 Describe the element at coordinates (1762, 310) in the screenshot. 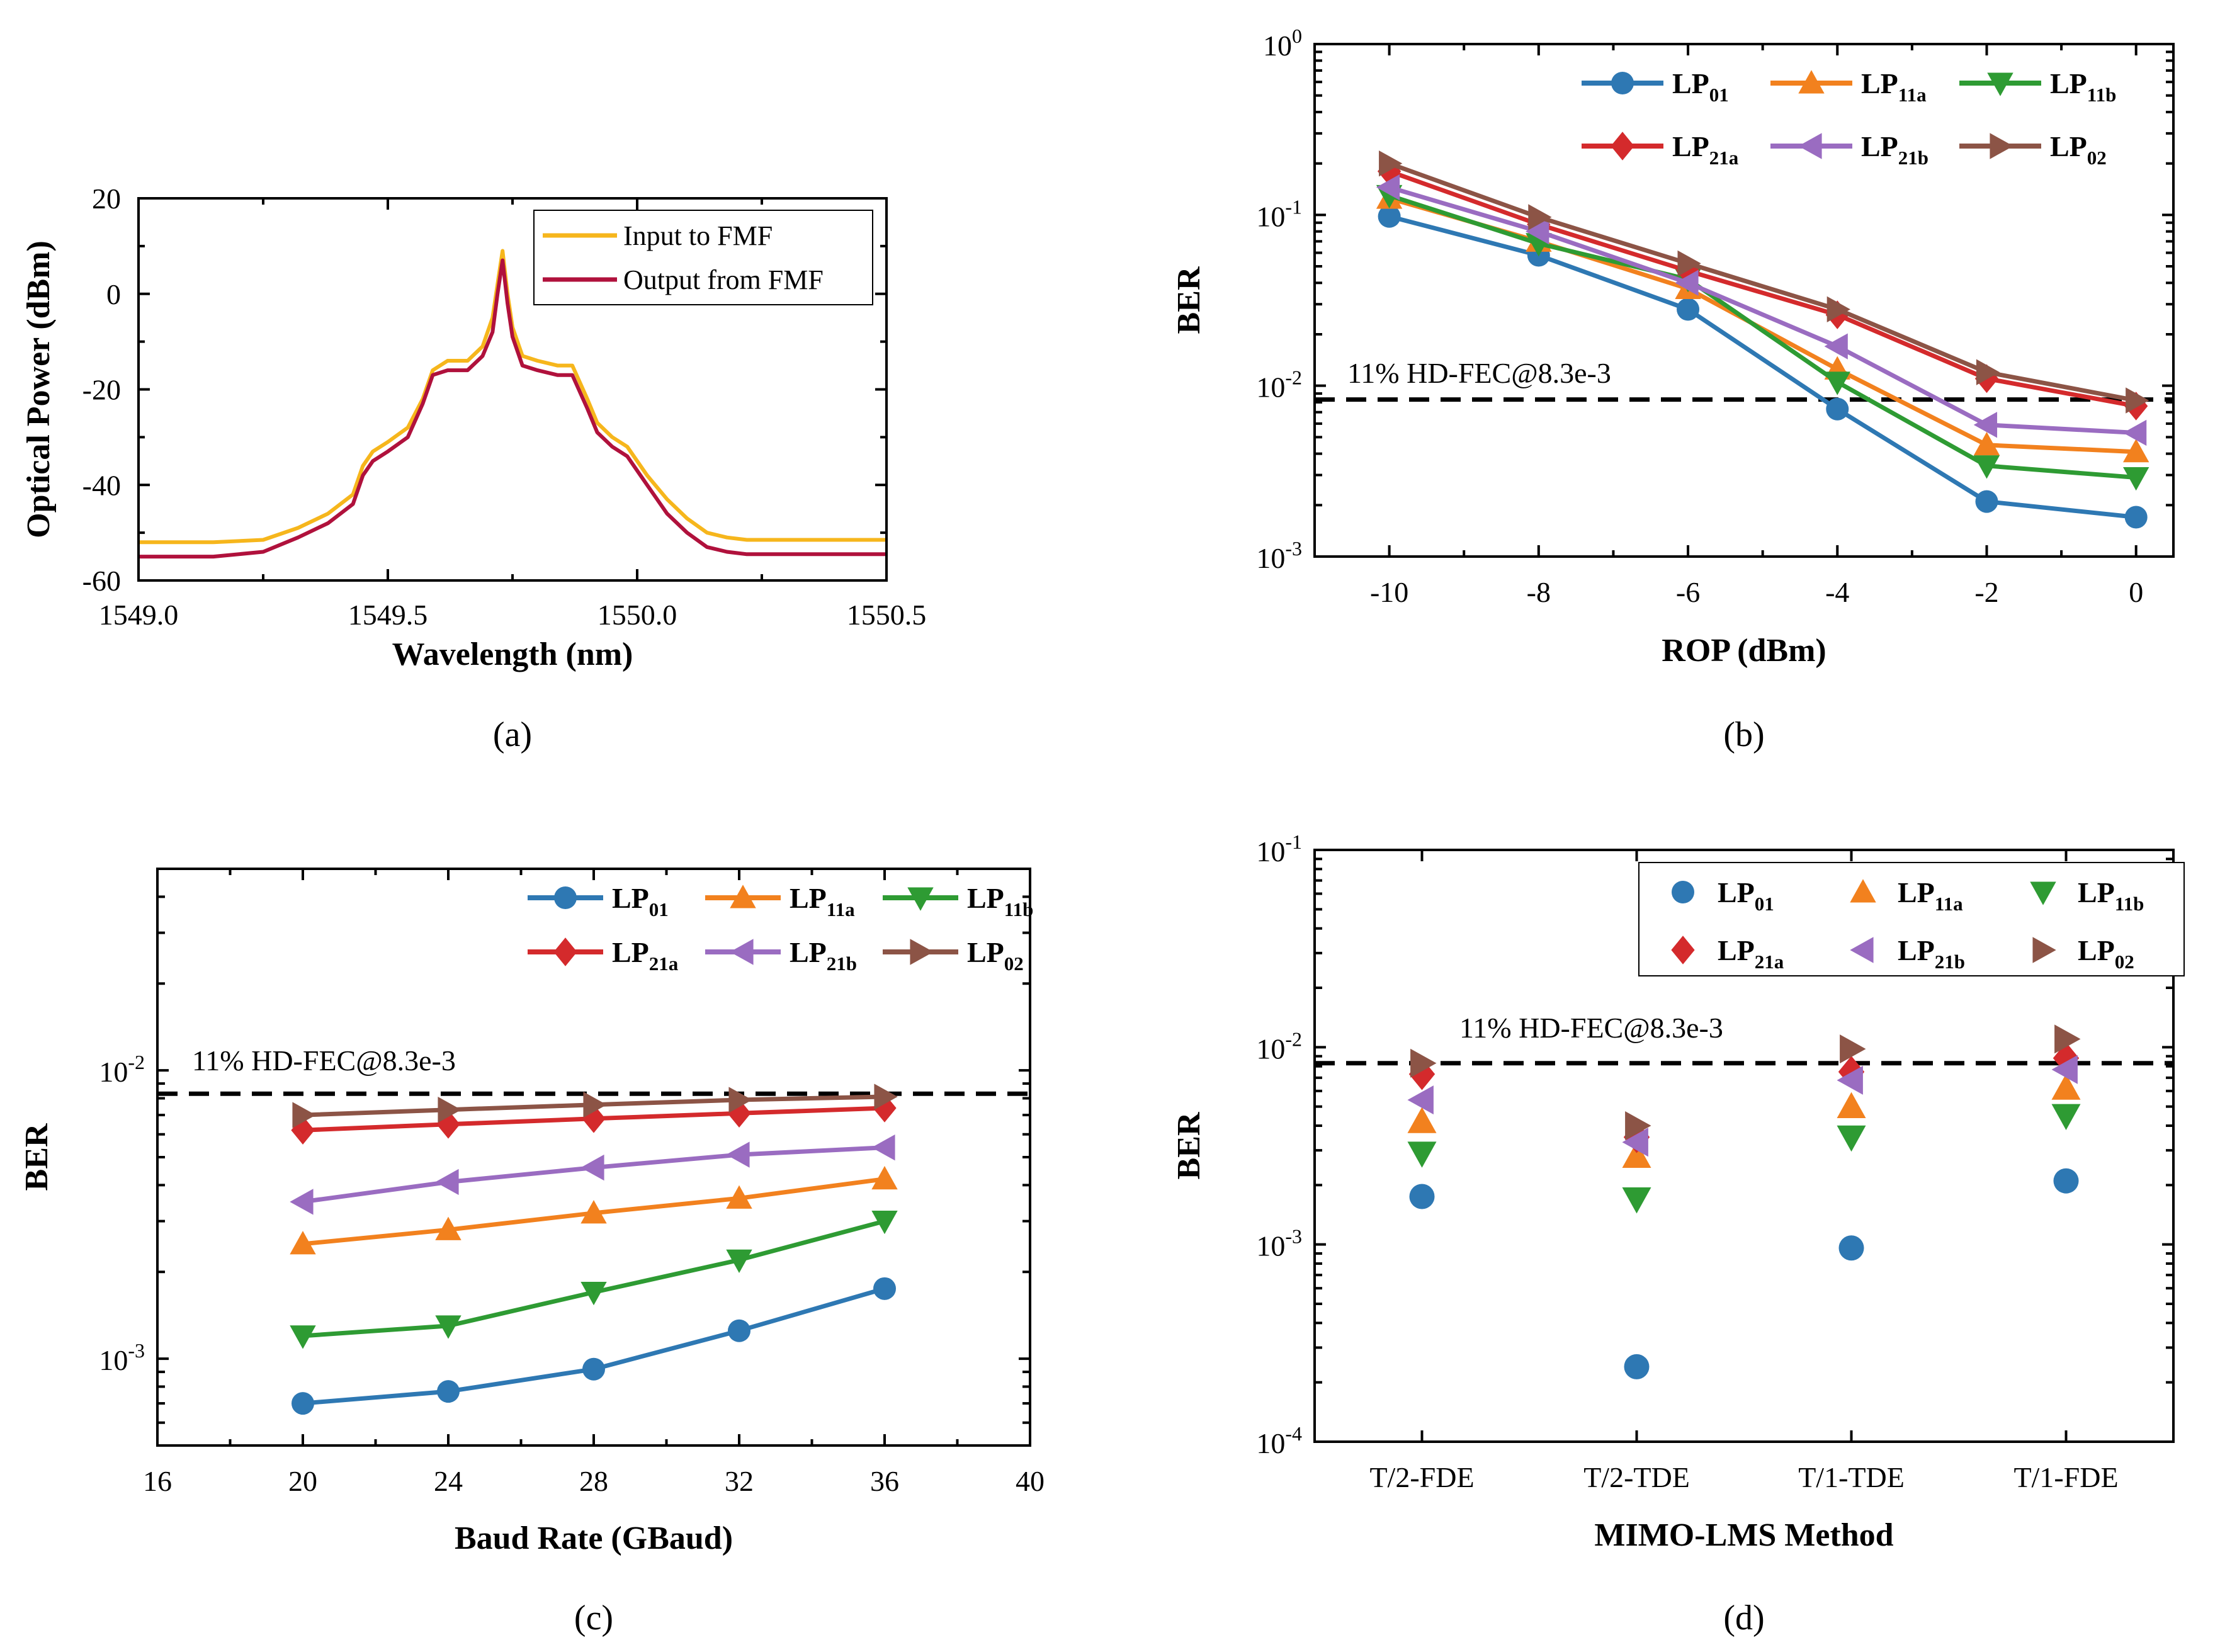

I see `series-line-LP21b` at that location.